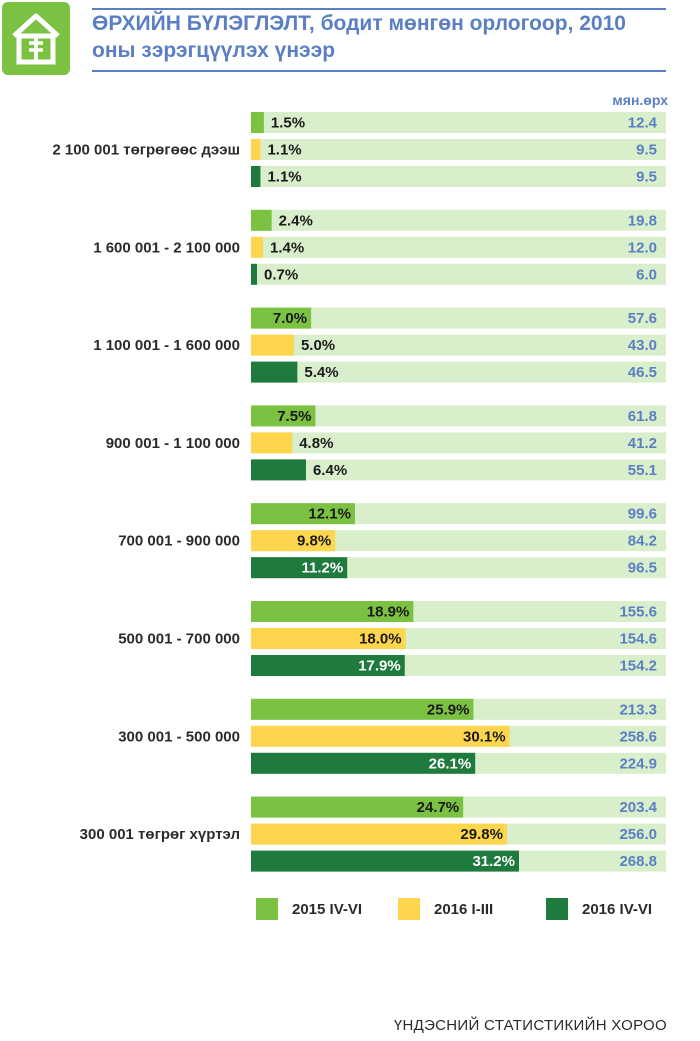 The image size is (700, 1041). Describe the element at coordinates (638, 807) in the screenshot. I see `value-label: 203.4` at that location.